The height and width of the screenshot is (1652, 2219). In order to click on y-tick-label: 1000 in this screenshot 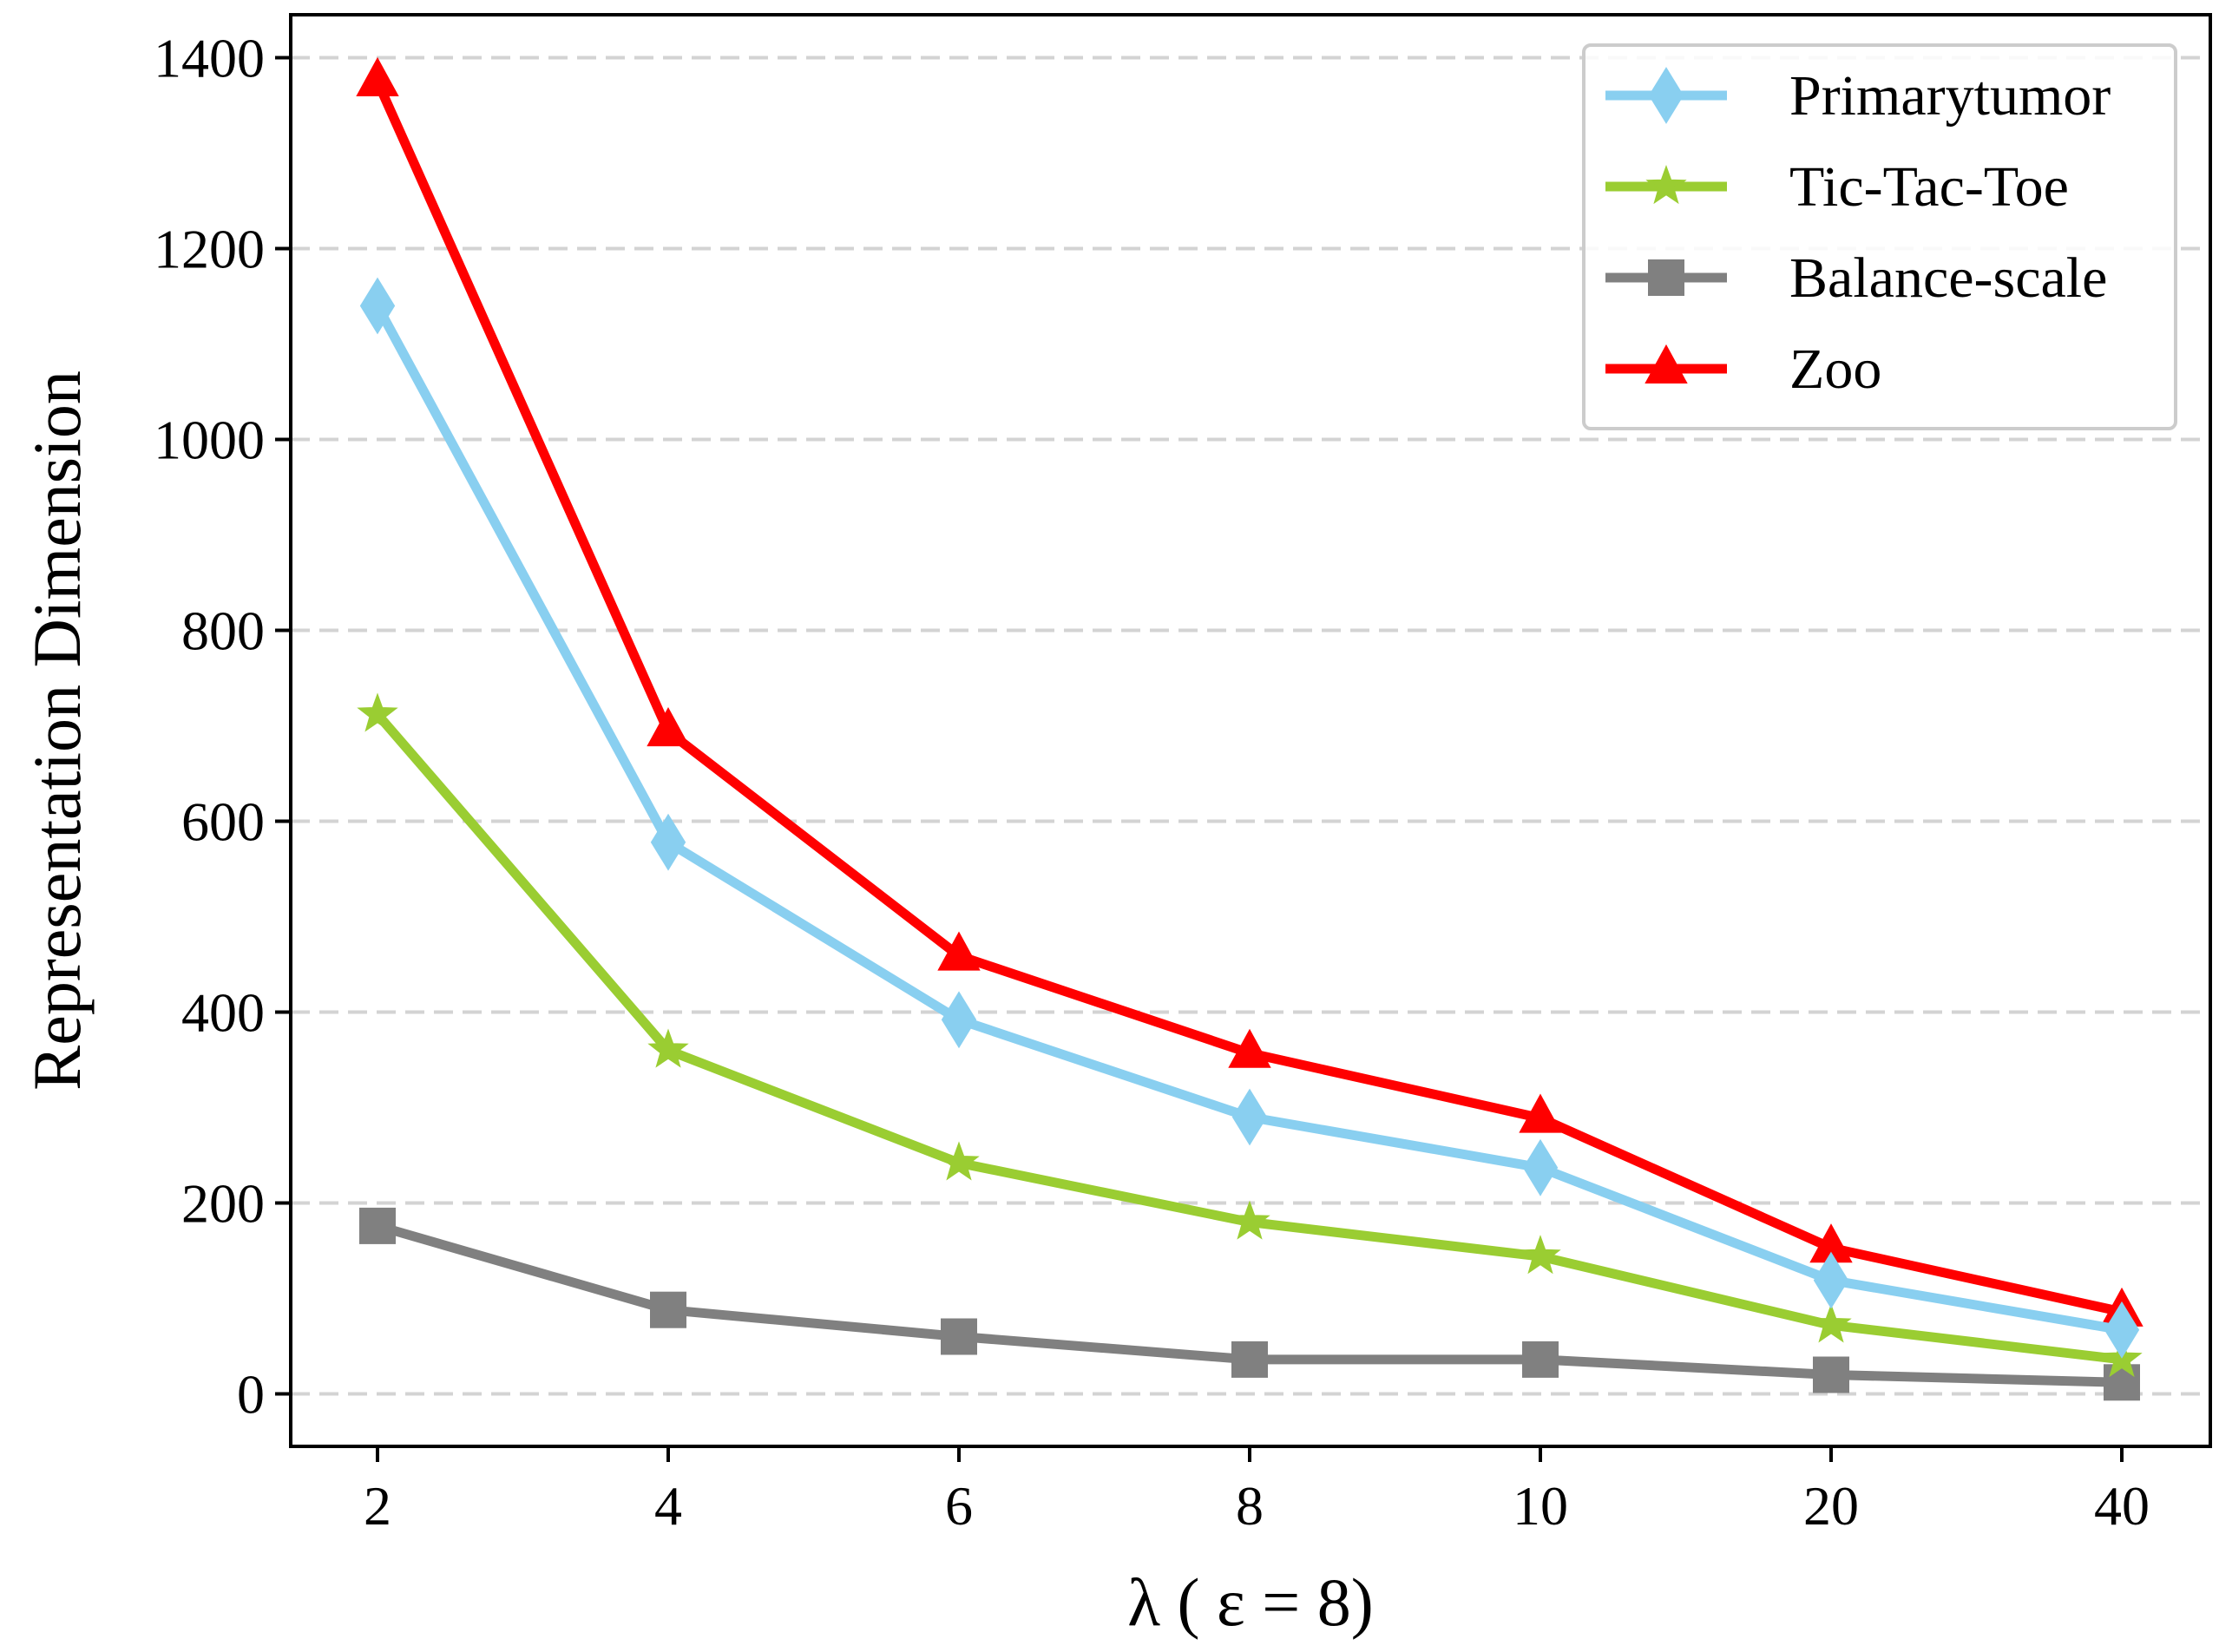, I will do `click(210, 440)`.